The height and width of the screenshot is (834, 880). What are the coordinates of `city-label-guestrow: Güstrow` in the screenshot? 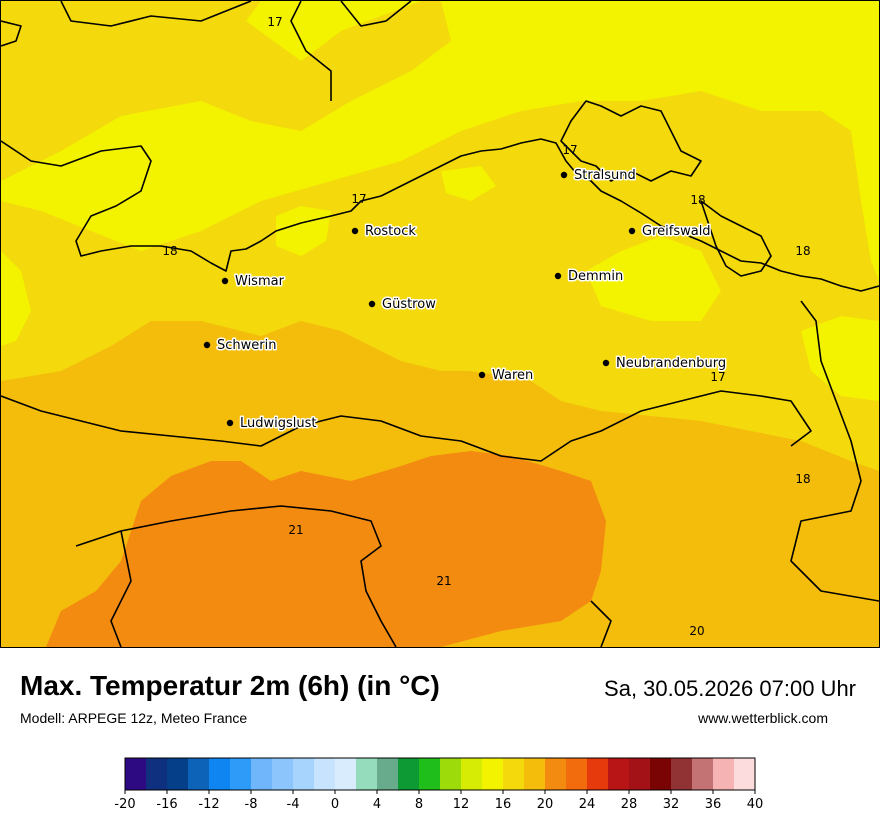 It's located at (409, 304).